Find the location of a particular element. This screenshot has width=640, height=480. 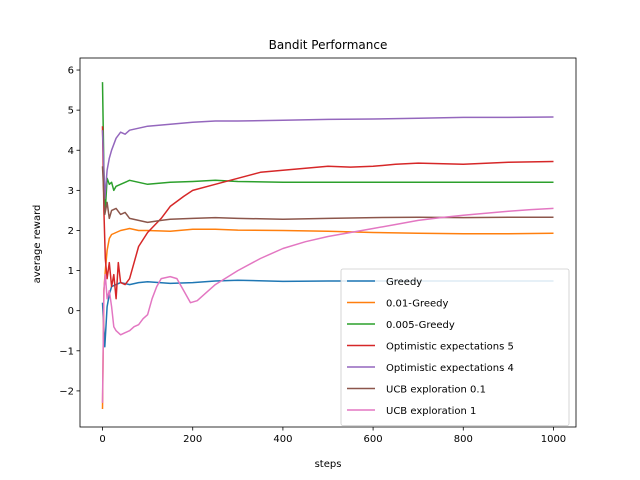

legend-label-2: 0.005-Greedy is located at coordinates (420, 325).